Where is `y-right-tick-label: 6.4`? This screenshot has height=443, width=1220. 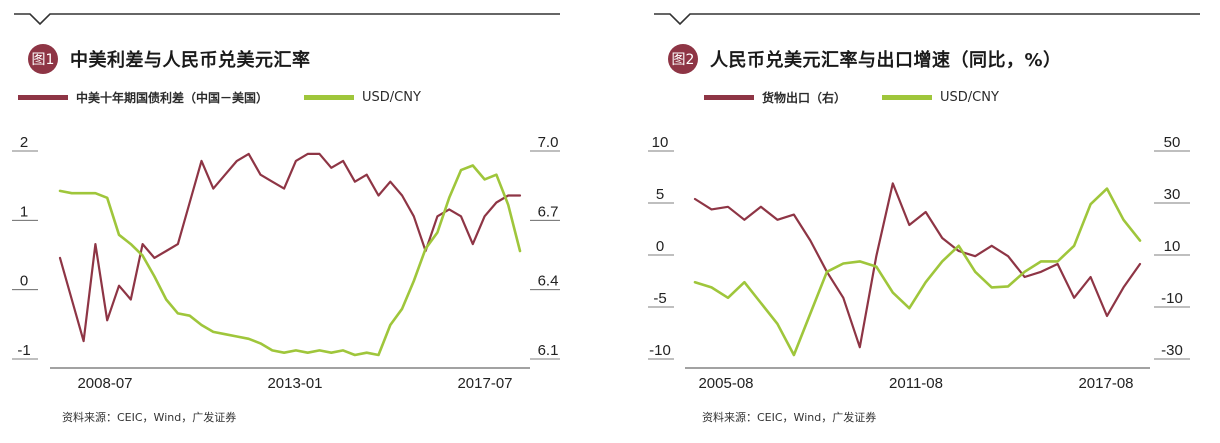 y-right-tick-label: 6.4 is located at coordinates (548, 281).